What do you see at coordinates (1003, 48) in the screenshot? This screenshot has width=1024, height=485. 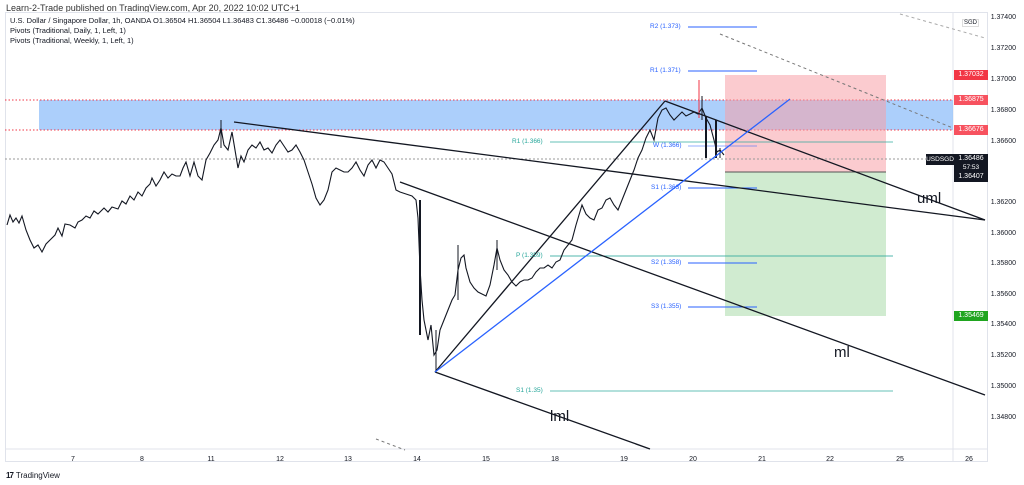 I see `price-tick: 1.37200` at bounding box center [1003, 48].